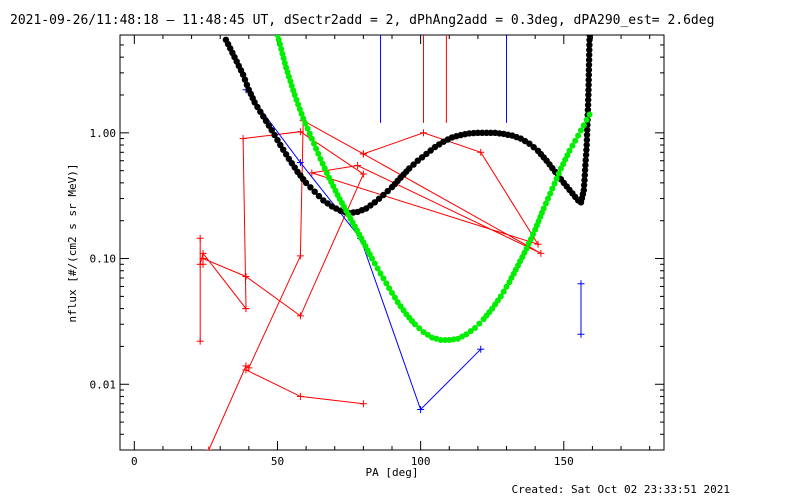 The image size is (800, 500). I want to click on x-tick-label: 150, so click(564, 461).